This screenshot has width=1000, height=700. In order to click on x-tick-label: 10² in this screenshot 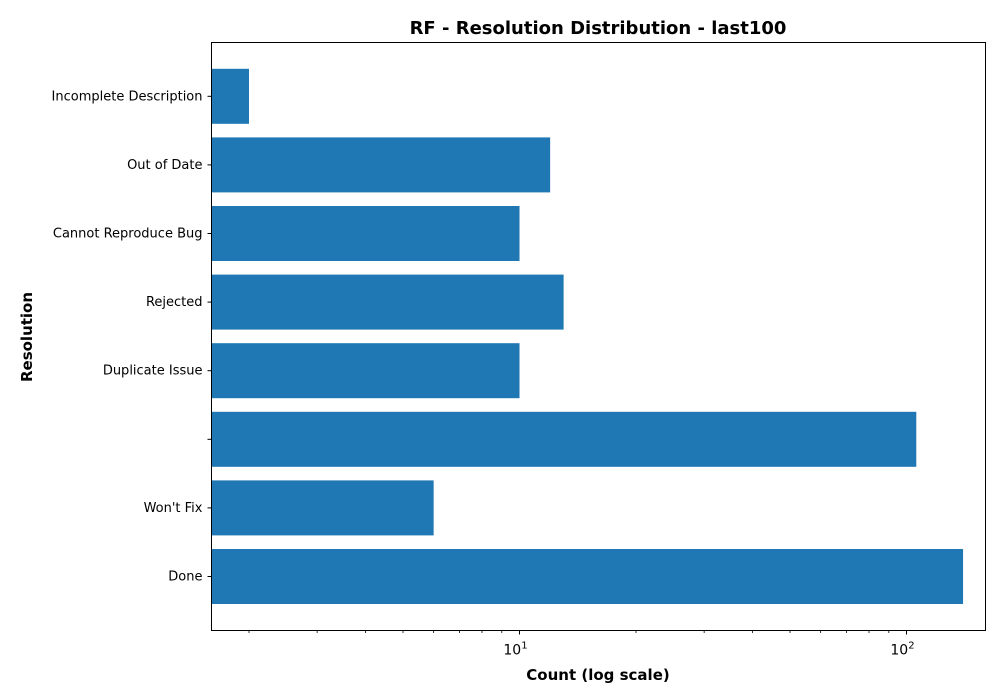, I will do `click(902, 650)`.